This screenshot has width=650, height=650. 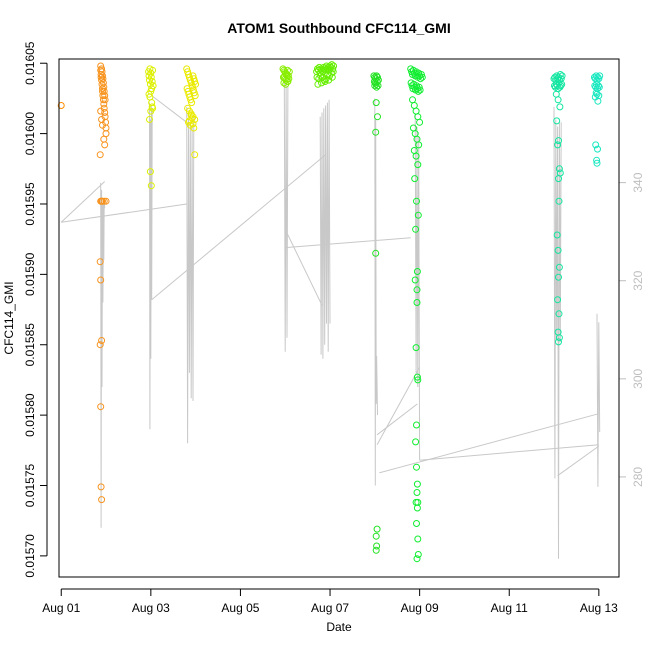 What do you see at coordinates (30, 274) in the screenshot?
I see `y-tick-label: 0.01590` at bounding box center [30, 274].